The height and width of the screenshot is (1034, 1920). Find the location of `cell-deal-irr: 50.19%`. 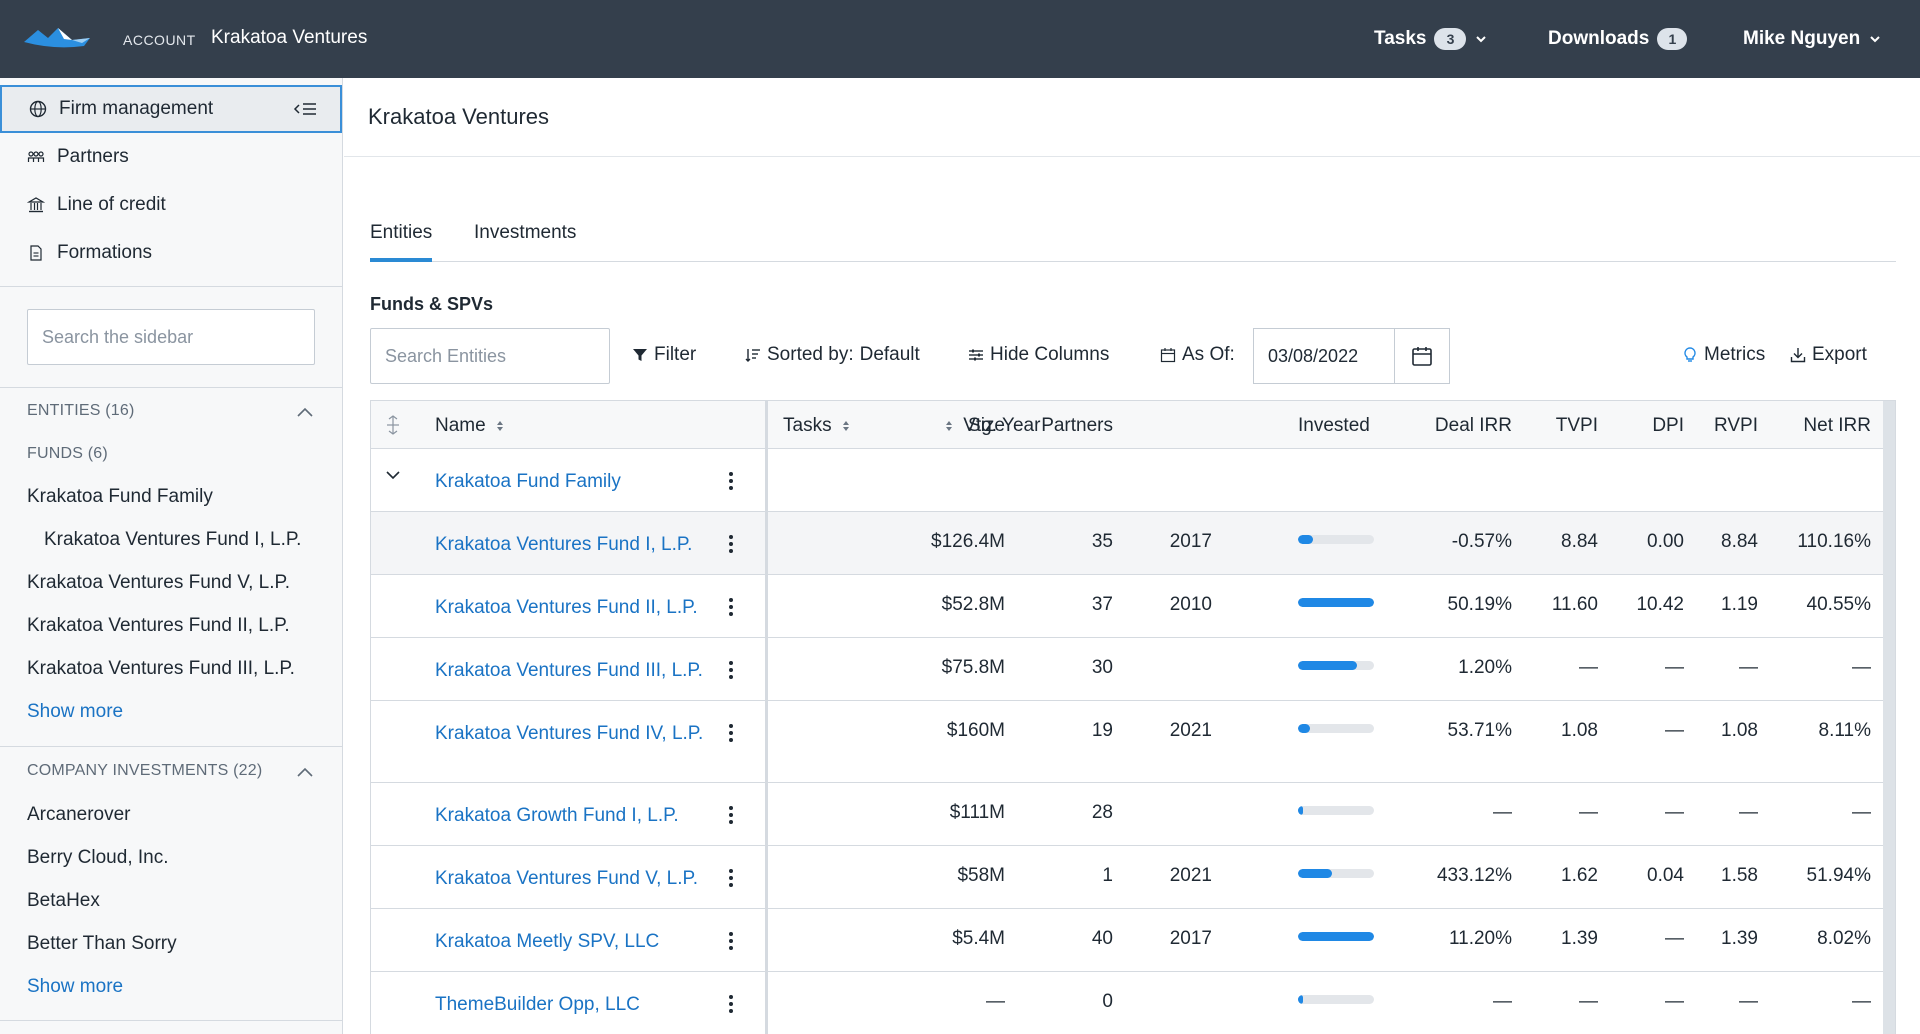

cell-deal-irr: 50.19% is located at coordinates (1479, 604).